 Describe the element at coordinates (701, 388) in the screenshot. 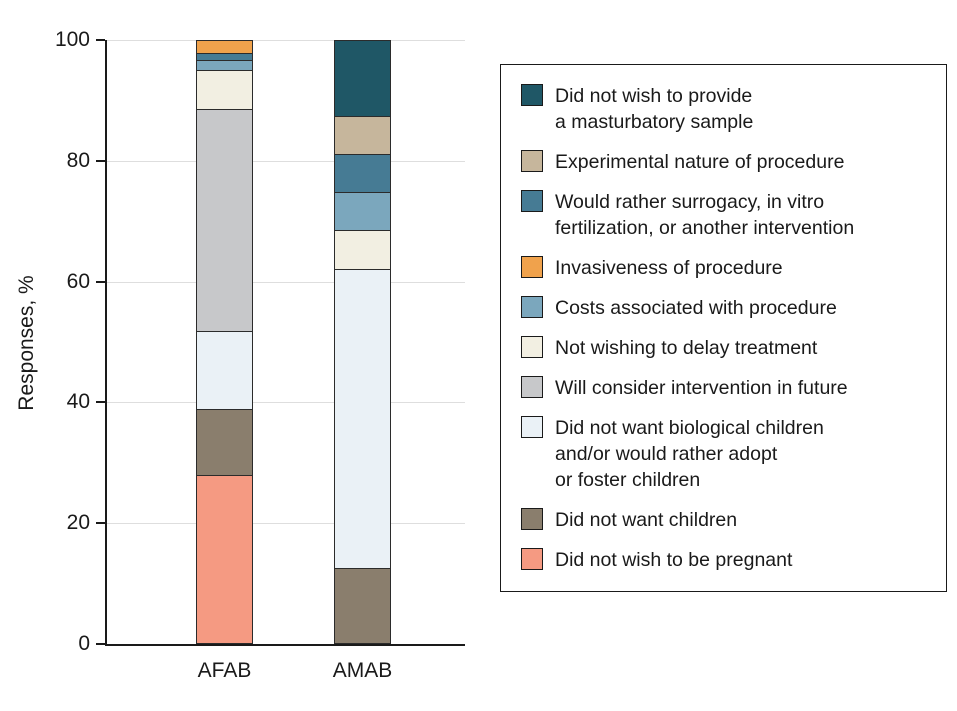

I see `legend-label: Will consider intervention in future` at that location.